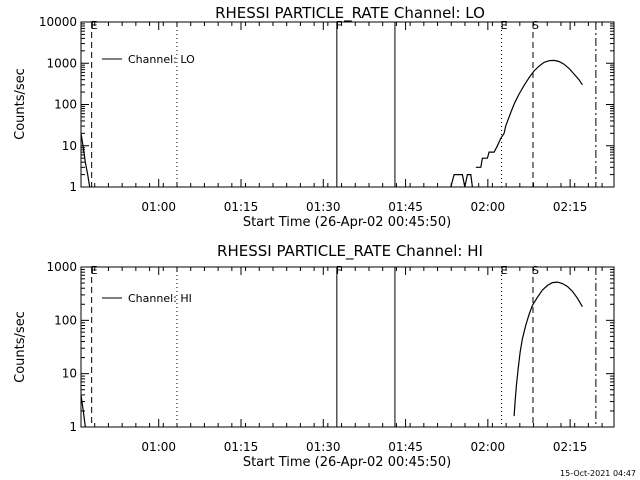  I want to click on legend: Channel: LO, so click(148, 59).